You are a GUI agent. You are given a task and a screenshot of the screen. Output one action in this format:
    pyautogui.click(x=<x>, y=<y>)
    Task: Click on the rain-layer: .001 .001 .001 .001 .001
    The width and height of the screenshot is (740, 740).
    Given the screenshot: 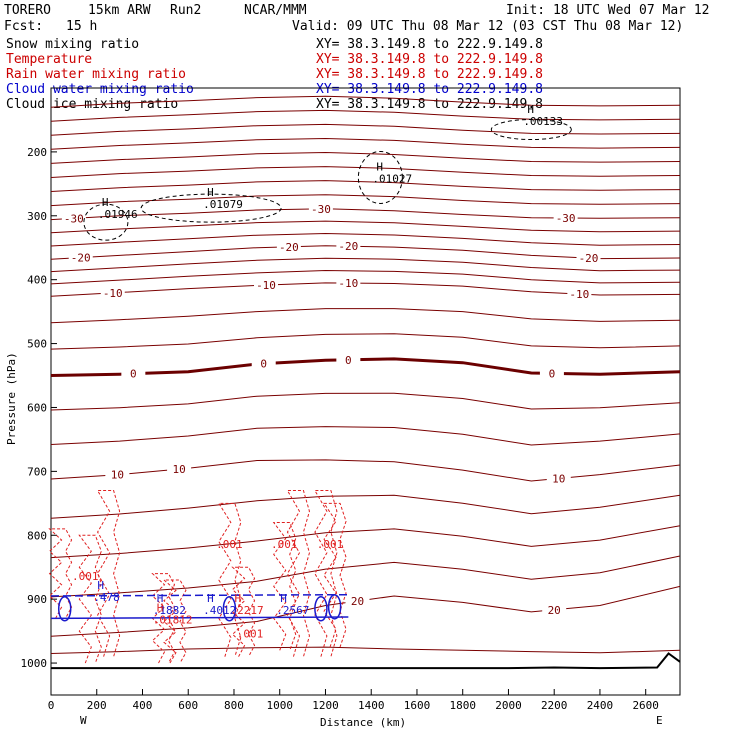 What is the action you would take?
    pyautogui.click(x=197, y=577)
    